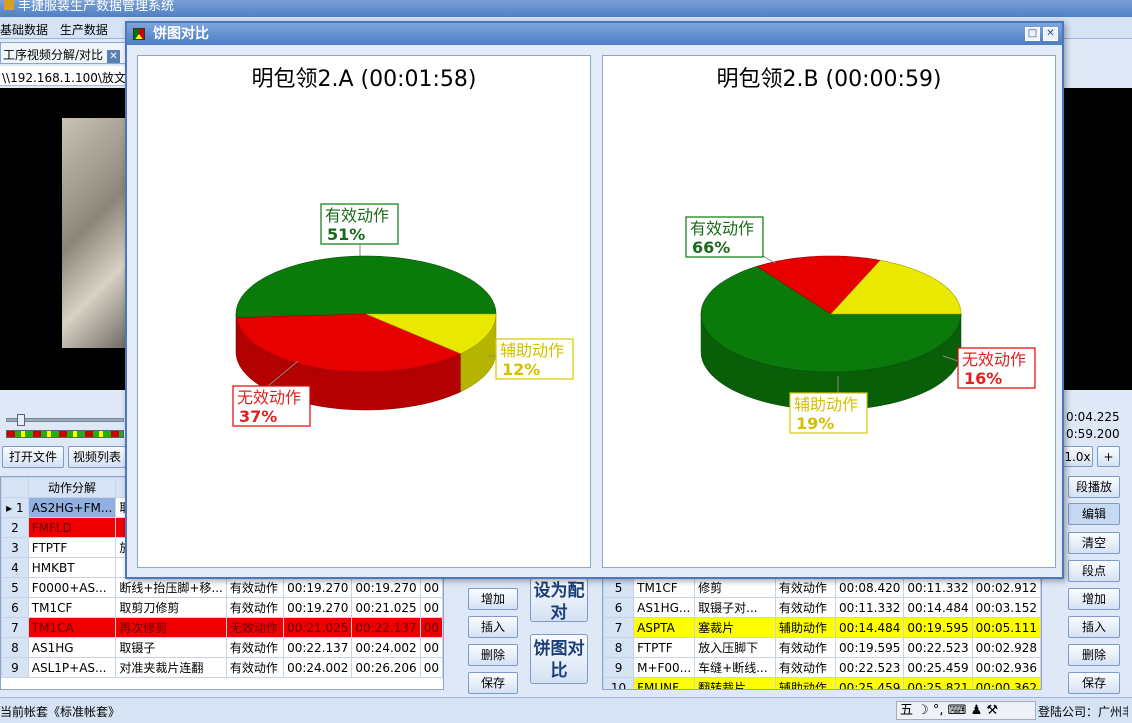 This screenshot has width=1132, height=723. I want to click on table-row: 8 AS1HG 取镊子 有效动作 00:22.137 00:24.002 00, so click(222, 647).